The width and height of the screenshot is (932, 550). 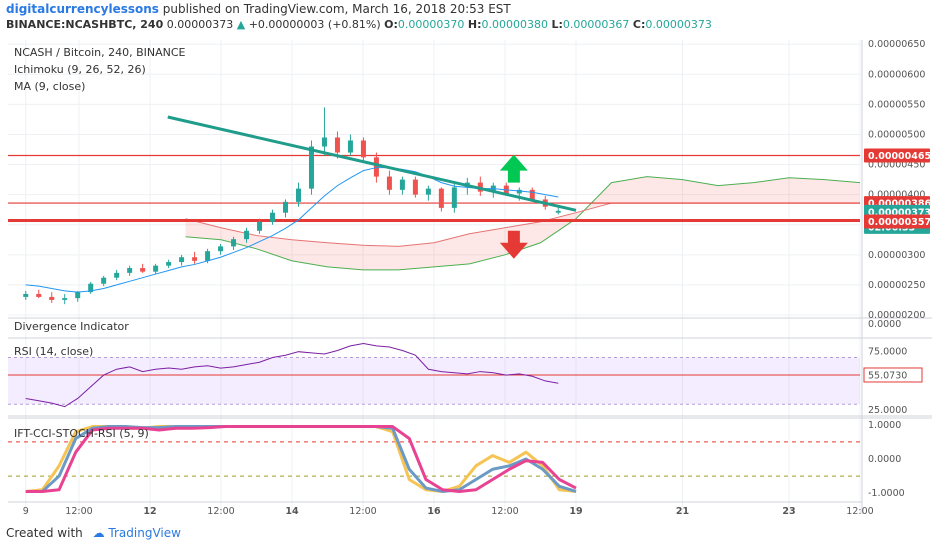 I want to click on tradingview-brand: TradingView, so click(x=144, y=533).